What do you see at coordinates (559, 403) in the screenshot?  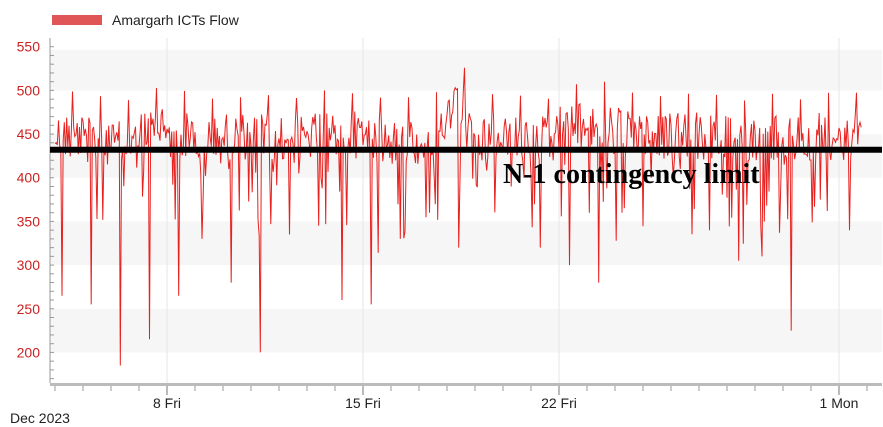 I see `x-tick-label: 22 Fri` at bounding box center [559, 403].